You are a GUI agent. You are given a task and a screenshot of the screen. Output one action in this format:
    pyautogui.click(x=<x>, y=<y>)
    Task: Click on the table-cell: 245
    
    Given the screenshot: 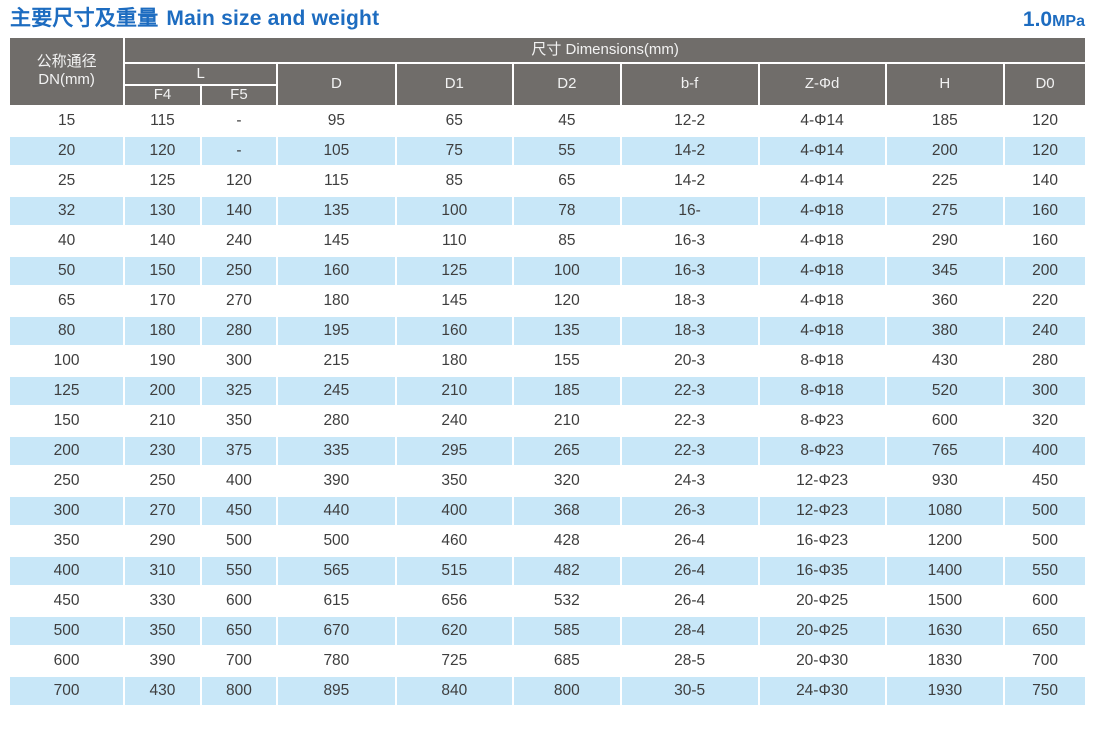 What is the action you would take?
    pyautogui.click(x=336, y=390)
    